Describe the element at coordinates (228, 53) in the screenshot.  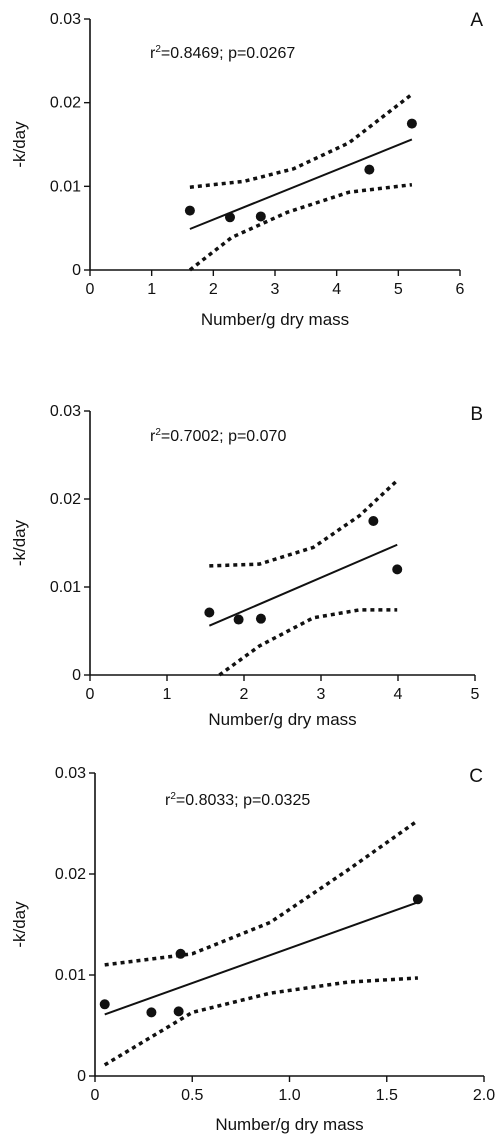
I see `annotation-values: =0.8469; p=0.0267` at that location.